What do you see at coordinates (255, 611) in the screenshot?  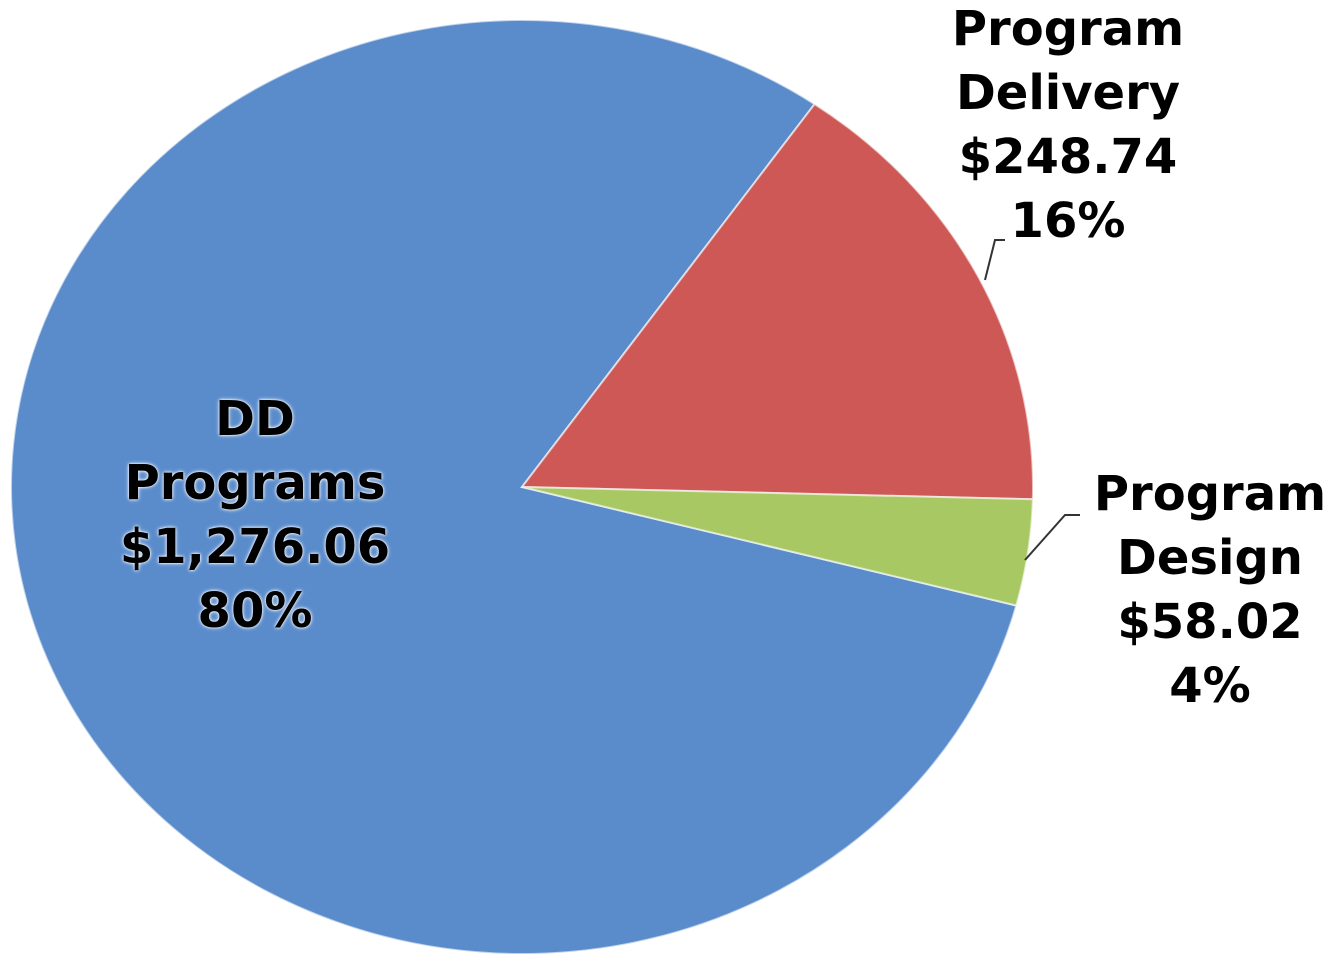 I see `percent-label: 80%` at bounding box center [255, 611].